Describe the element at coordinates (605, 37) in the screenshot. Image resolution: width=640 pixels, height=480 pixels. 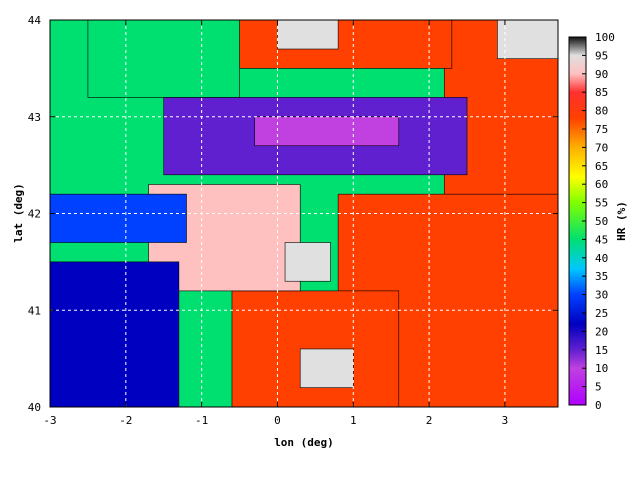
I see `colorbar-tick-label: 100` at that location.